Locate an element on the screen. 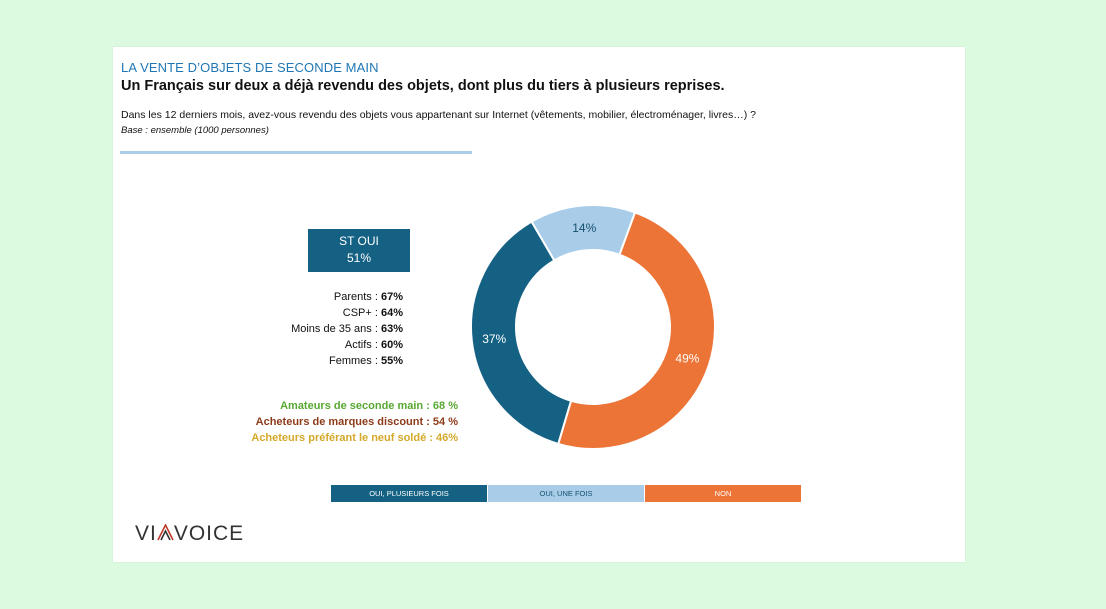 This screenshot has width=1106, height=609. segment-item: Amateurs de seconde main : 68 % is located at coordinates (369, 406).